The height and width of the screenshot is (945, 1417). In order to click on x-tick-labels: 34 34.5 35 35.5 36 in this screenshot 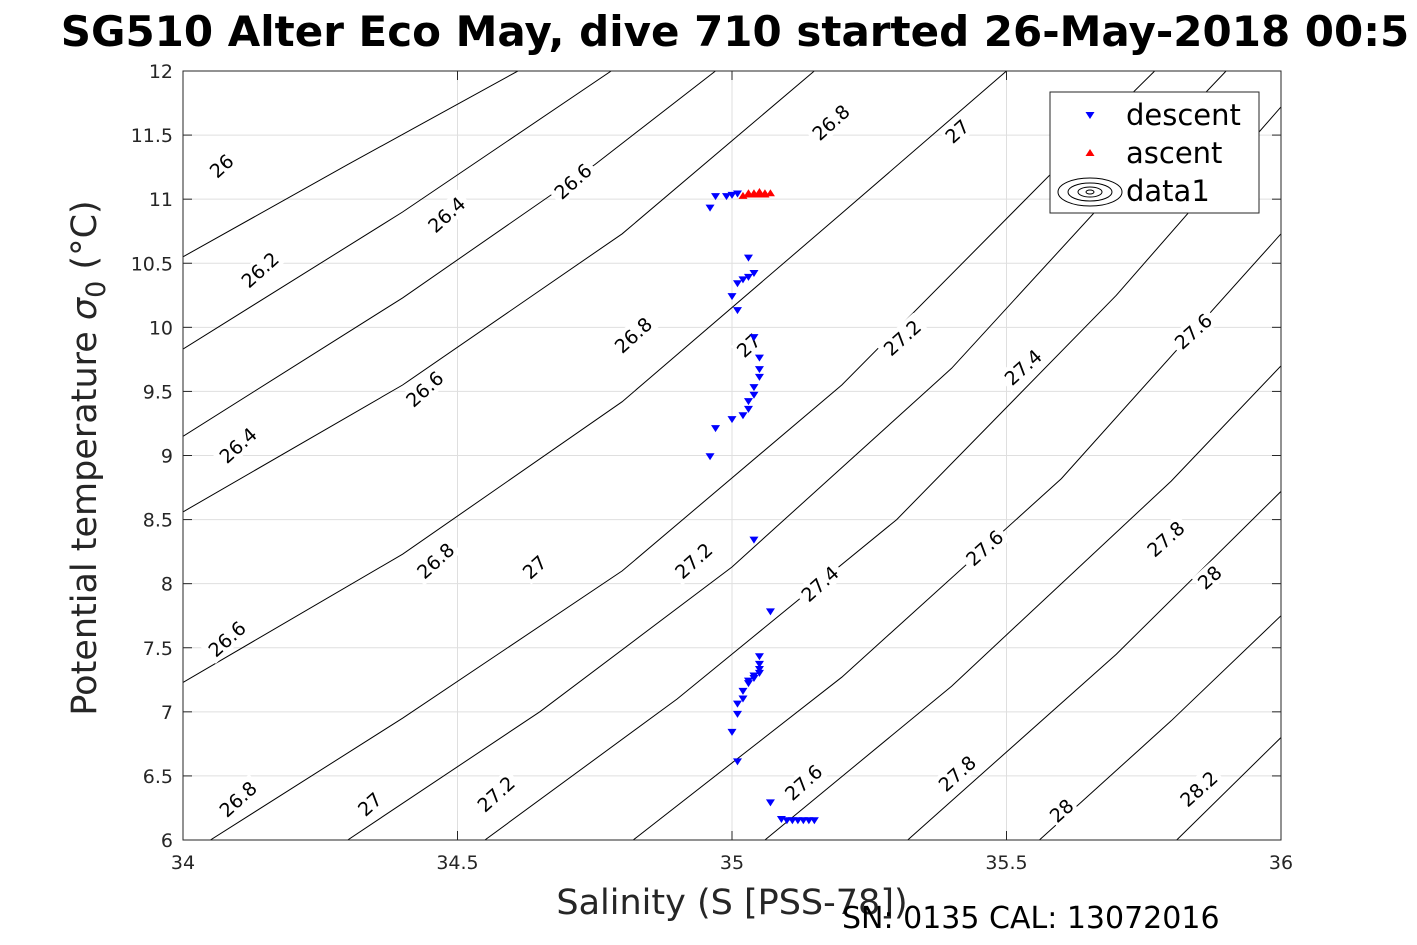, I will do `click(732, 863)`.